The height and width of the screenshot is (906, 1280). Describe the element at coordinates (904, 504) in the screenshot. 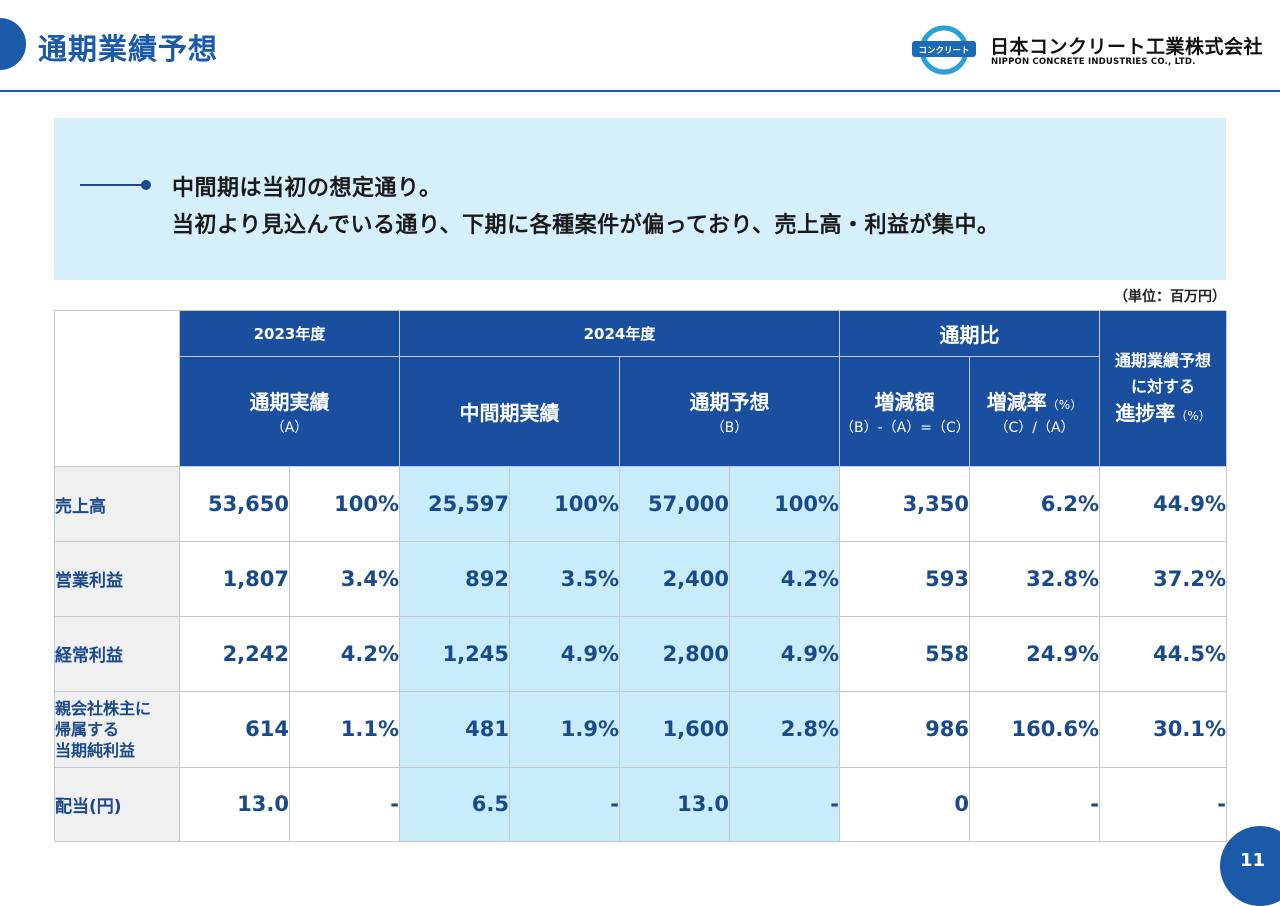

I see `cell-diff: 3,350` at that location.